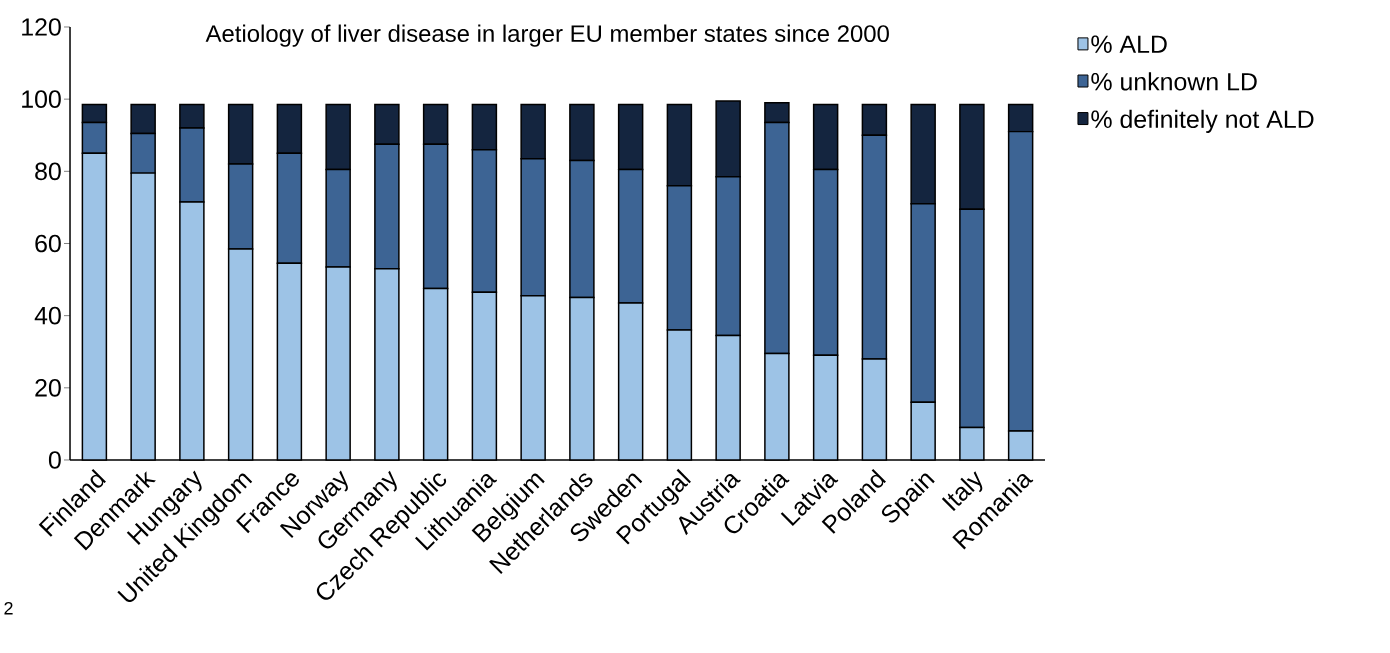 The image size is (1390, 653). Describe the element at coordinates (1202, 121) in the screenshot. I see `legend-label: % definitely not ALD` at that location.